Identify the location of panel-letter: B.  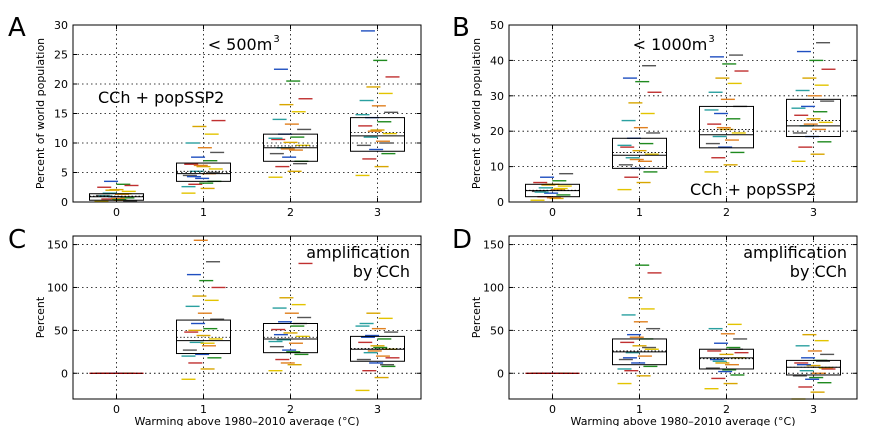
(461, 28).